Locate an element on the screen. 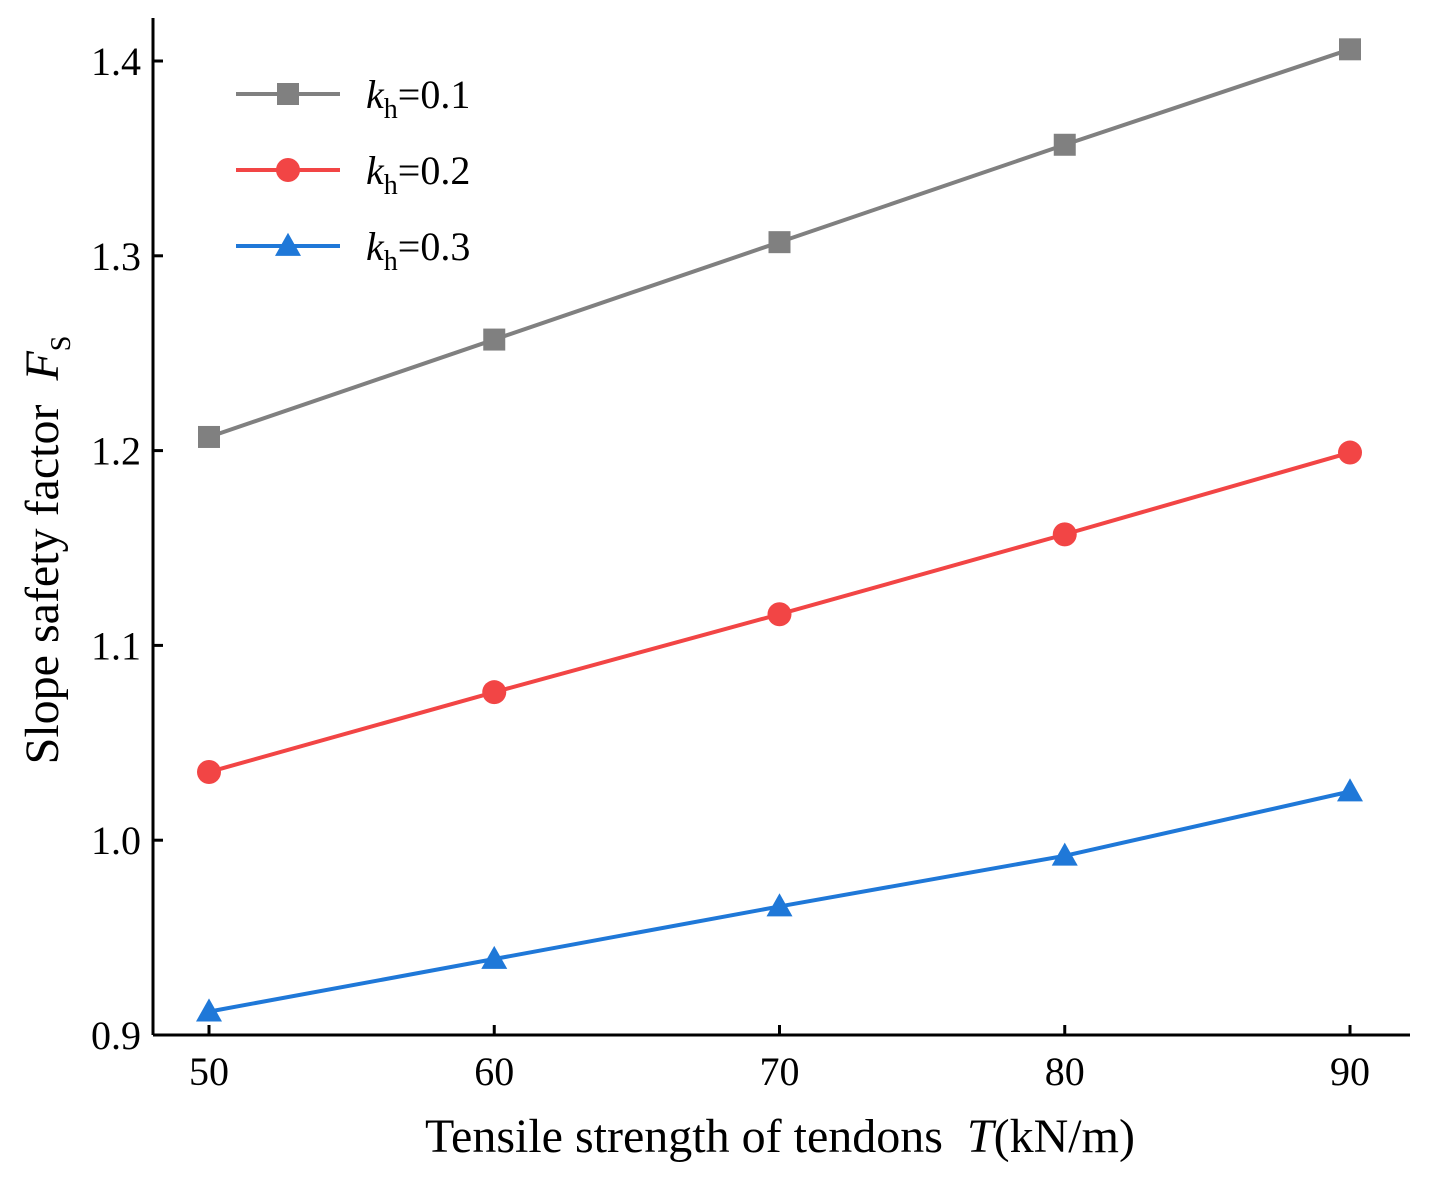 This screenshot has height=1199, width=1437. y-tick-label: 1.3 is located at coordinates (116, 256).